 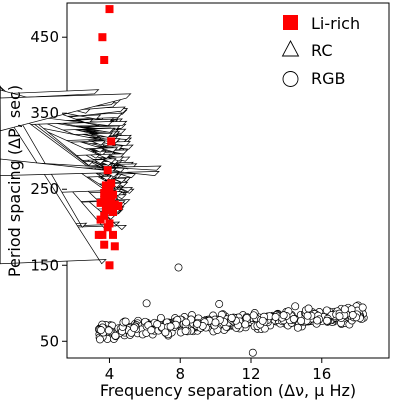 I want to click on x-tick-label: 8, so click(x=180, y=374).